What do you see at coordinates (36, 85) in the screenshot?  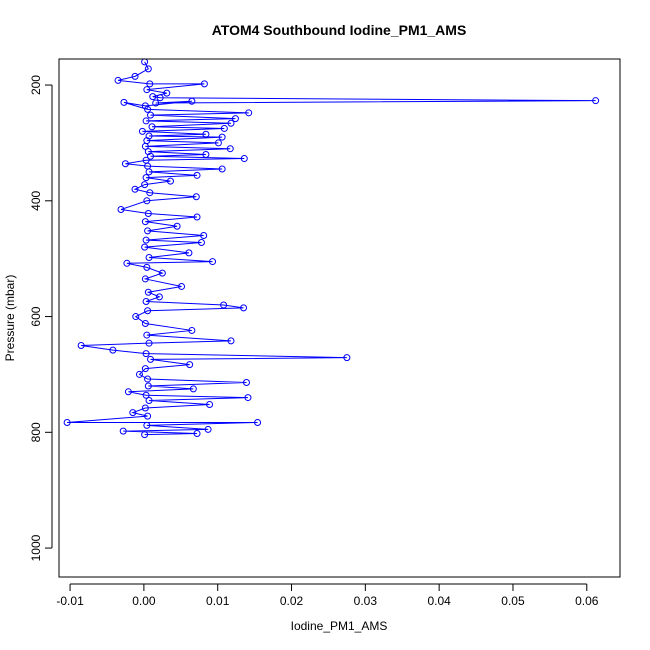 I see `y-tick-label: 200` at bounding box center [36, 85].